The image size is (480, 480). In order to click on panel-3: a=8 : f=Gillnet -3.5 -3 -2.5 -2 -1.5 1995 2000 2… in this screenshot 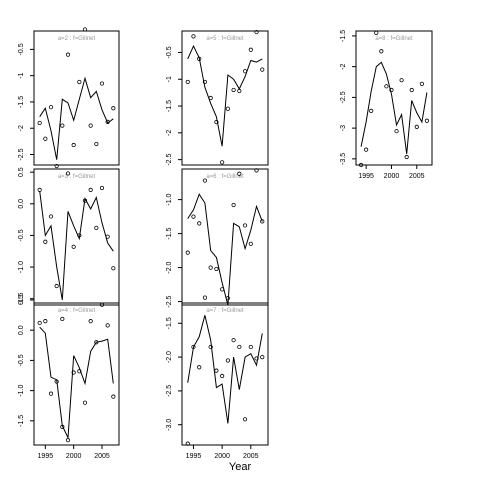, I will do `click(386, 105)`.